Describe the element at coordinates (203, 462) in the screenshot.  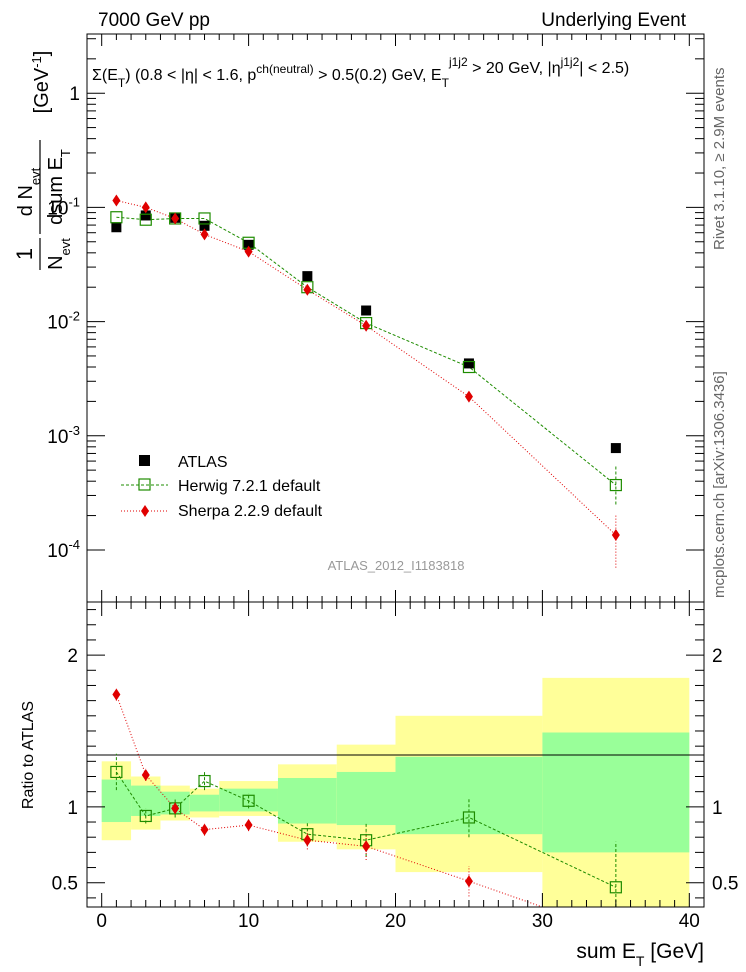
I see `legend-label-atlas: ATLAS` at that location.